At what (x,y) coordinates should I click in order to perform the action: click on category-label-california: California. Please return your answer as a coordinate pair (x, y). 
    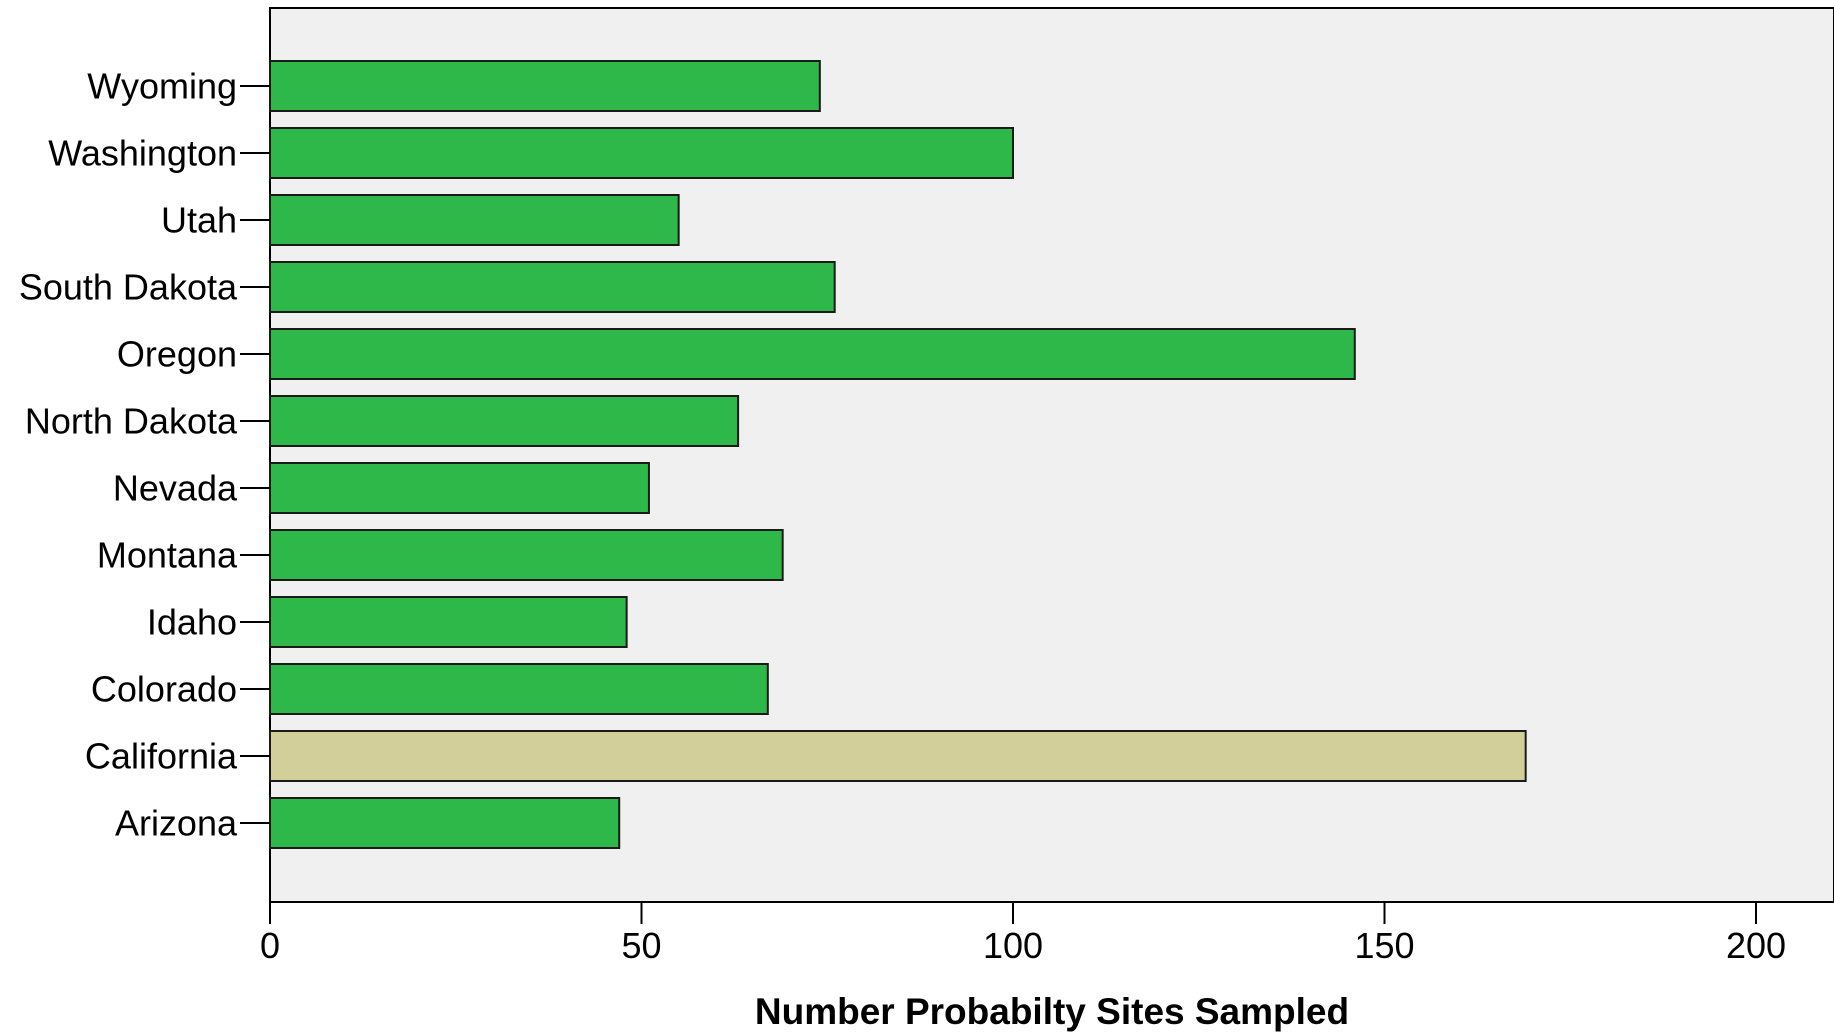
    Looking at the image, I should click on (161, 756).